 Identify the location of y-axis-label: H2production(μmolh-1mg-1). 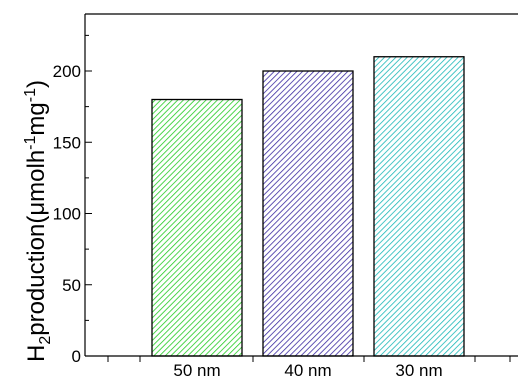
(38, 221).